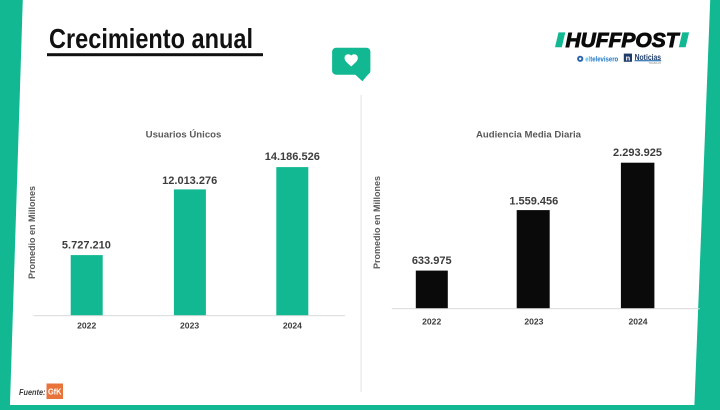 The height and width of the screenshot is (410, 720). Describe the element at coordinates (32, 392) in the screenshot. I see `svg-text: Fuente:` at that location.